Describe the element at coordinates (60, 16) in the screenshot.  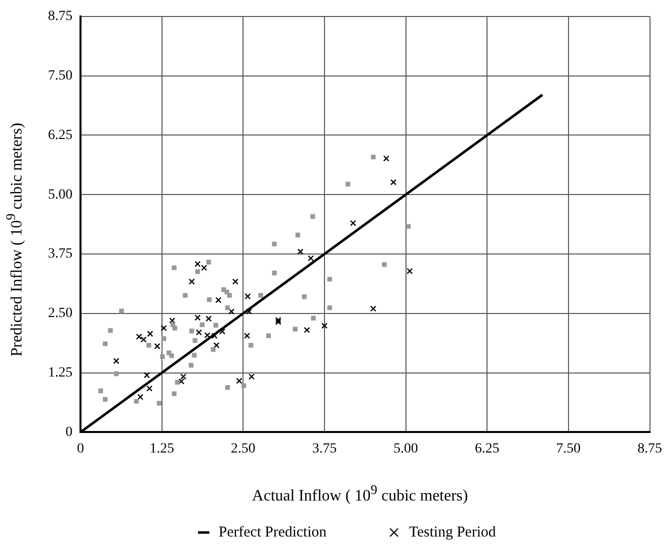
I see `y-tick-label: 8.75` at that location.